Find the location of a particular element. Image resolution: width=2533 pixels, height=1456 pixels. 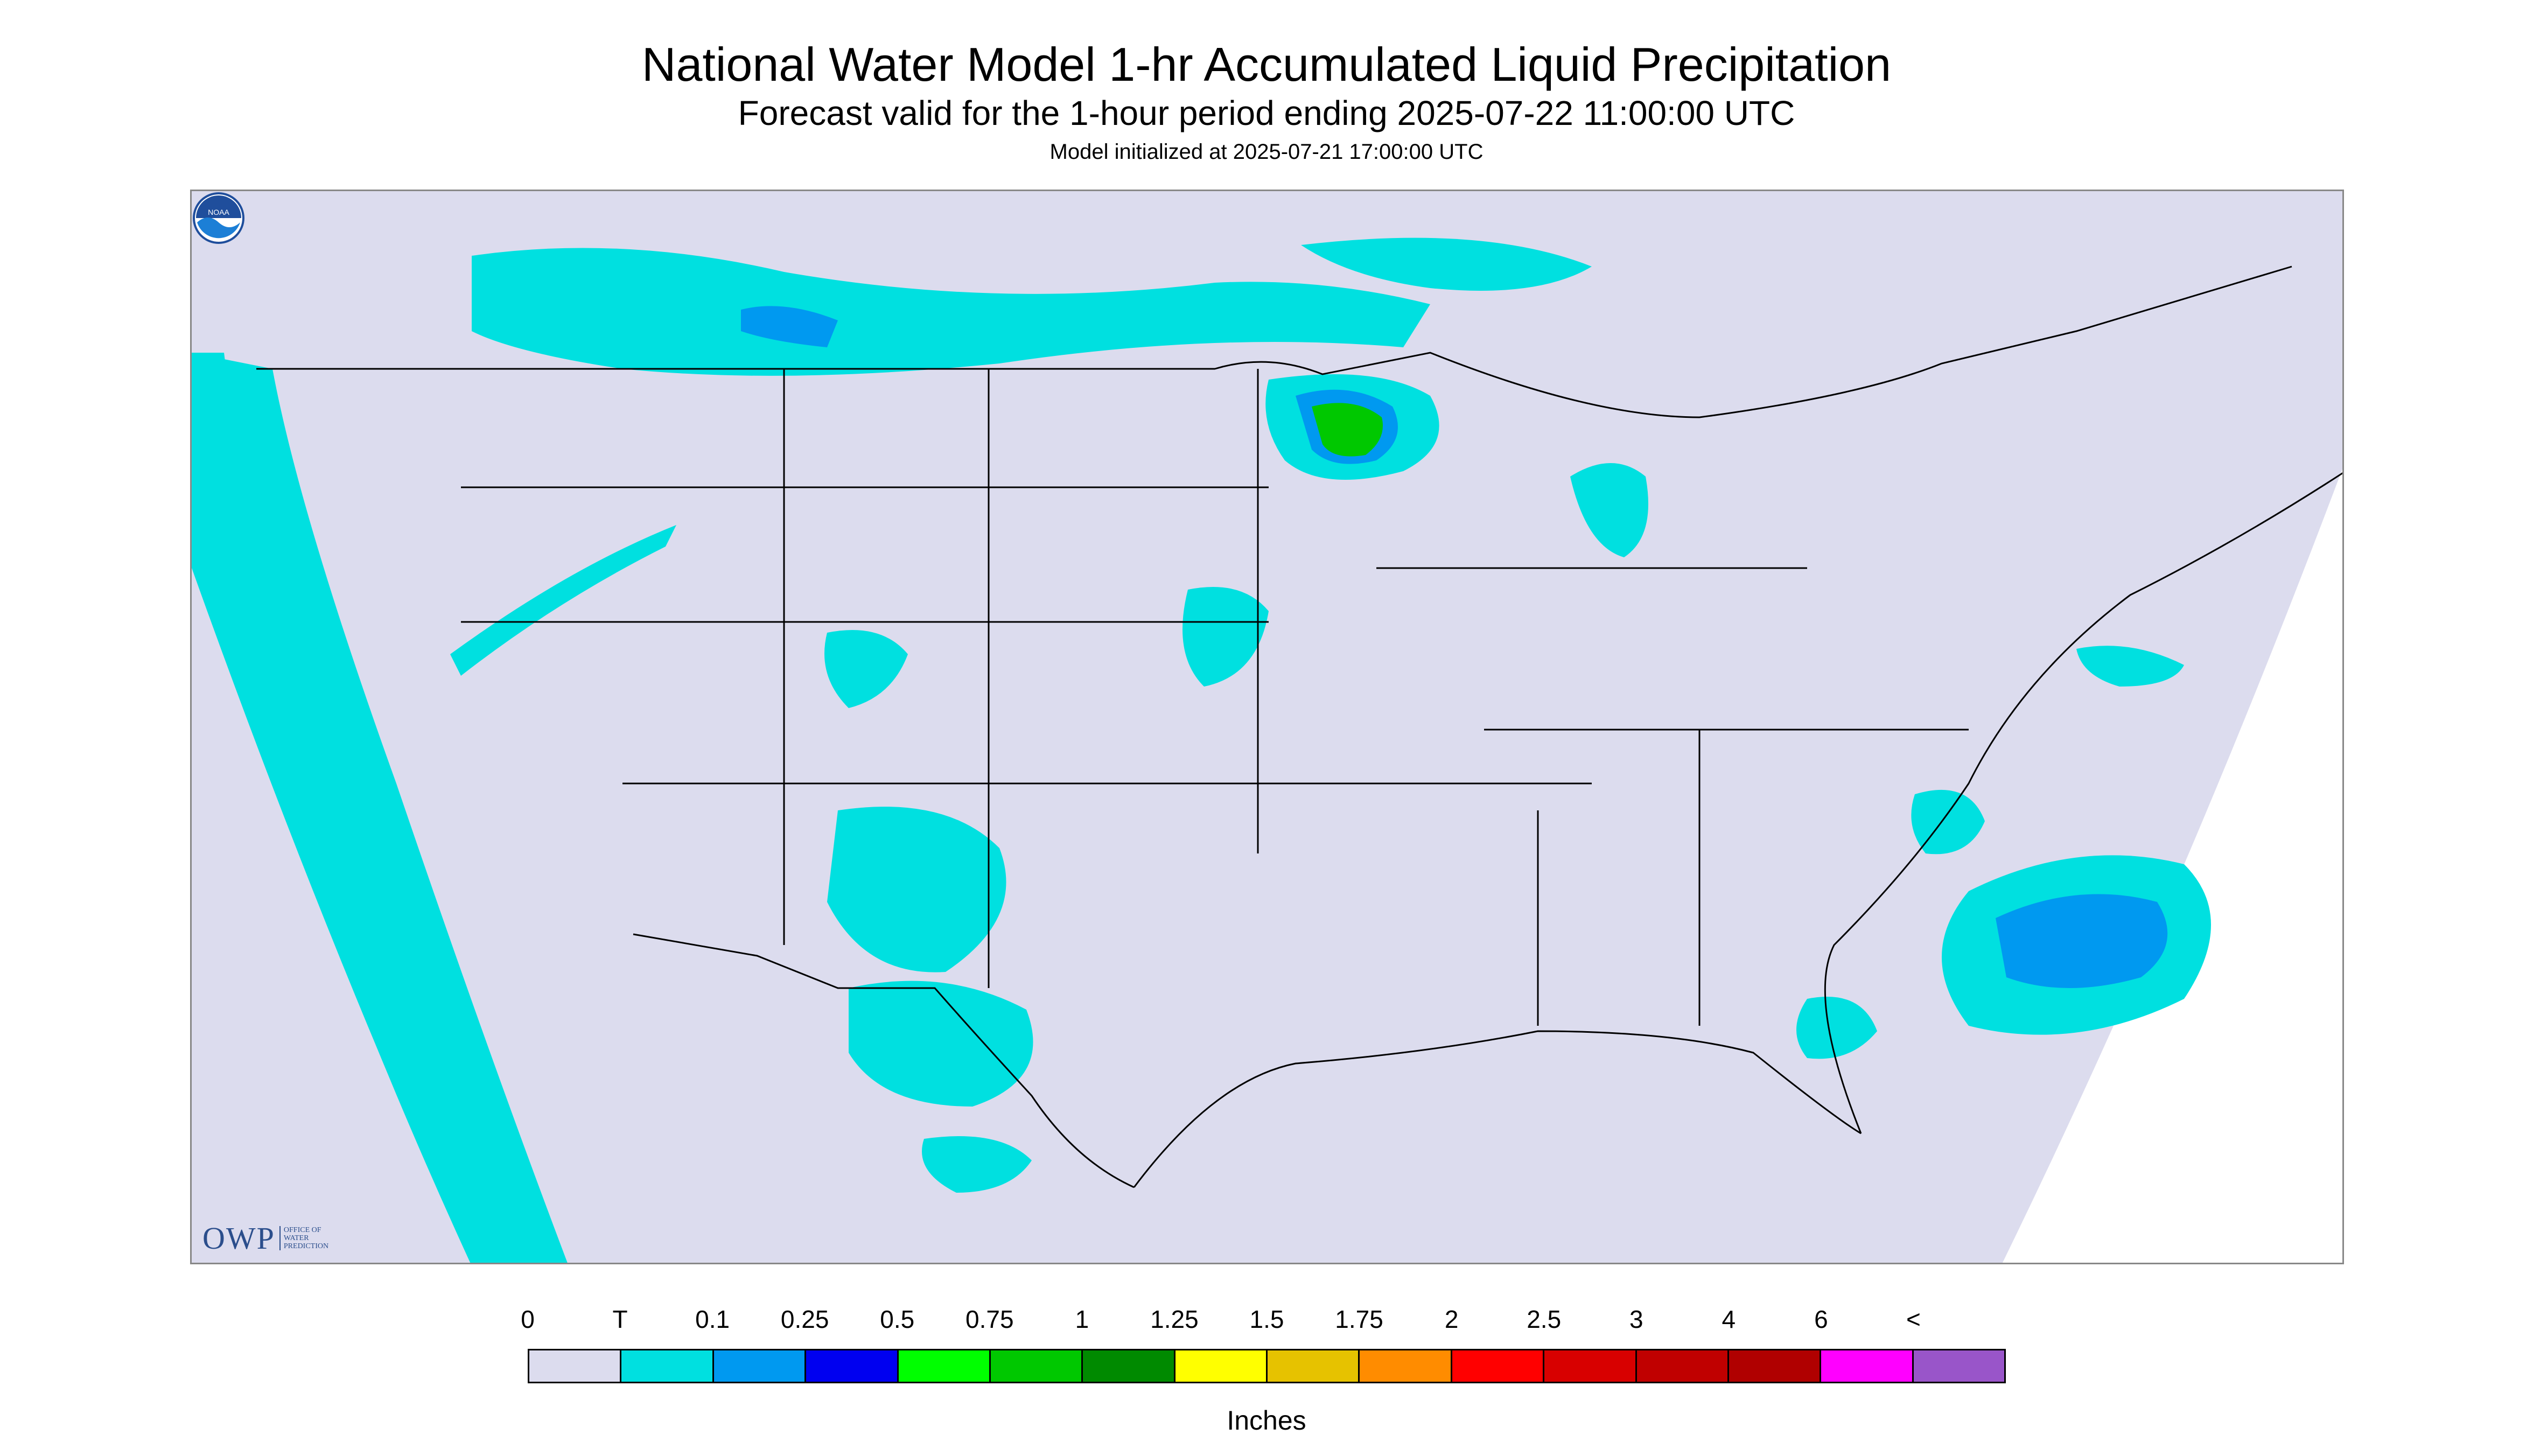

legend-label: 1.25 is located at coordinates (1174, 1319).